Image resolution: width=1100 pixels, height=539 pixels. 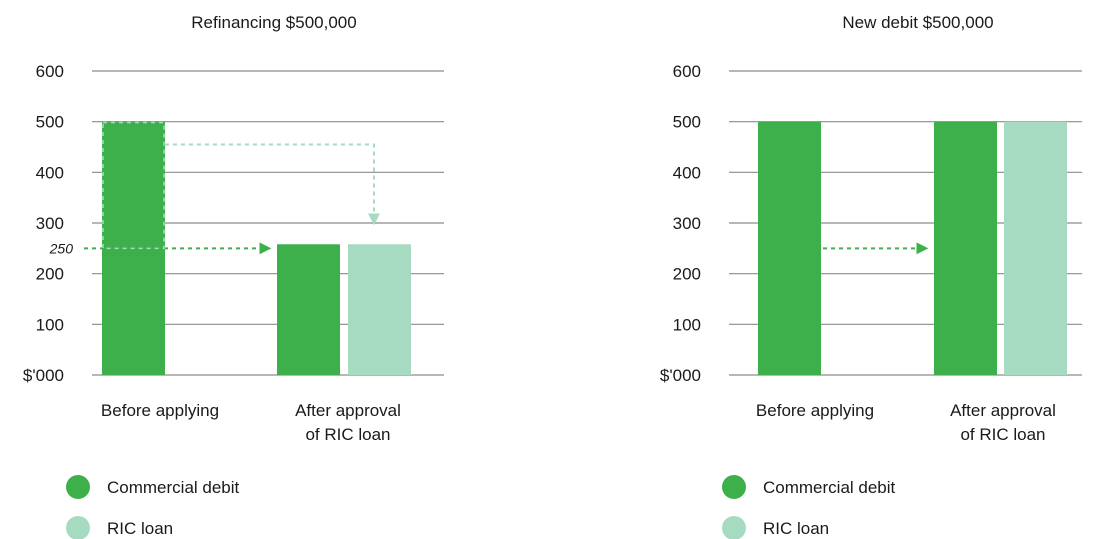 What do you see at coordinates (61, 248) in the screenshot?
I see `annotation-label: 250` at bounding box center [61, 248].